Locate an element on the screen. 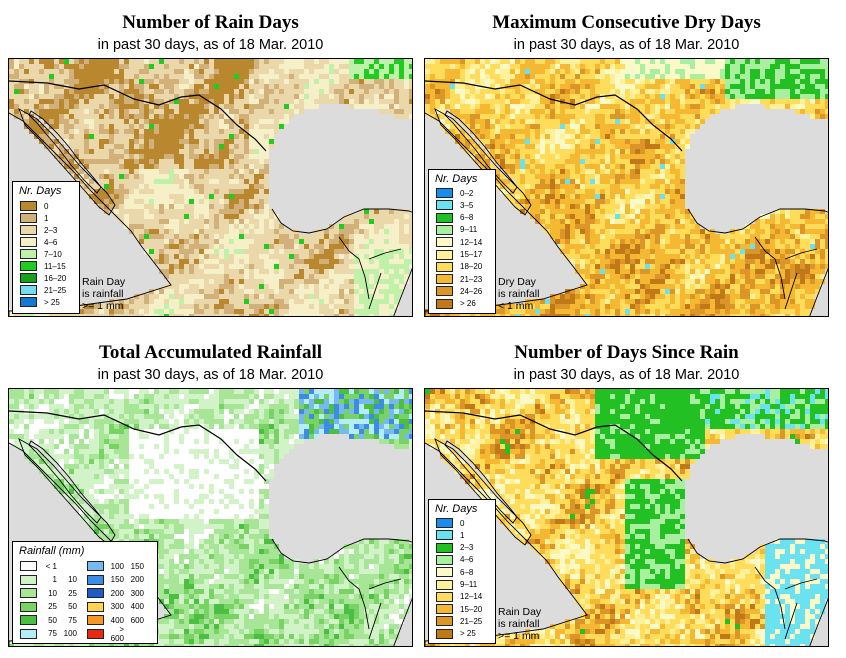  legend-label: 9–11 is located at coordinates (469, 230).